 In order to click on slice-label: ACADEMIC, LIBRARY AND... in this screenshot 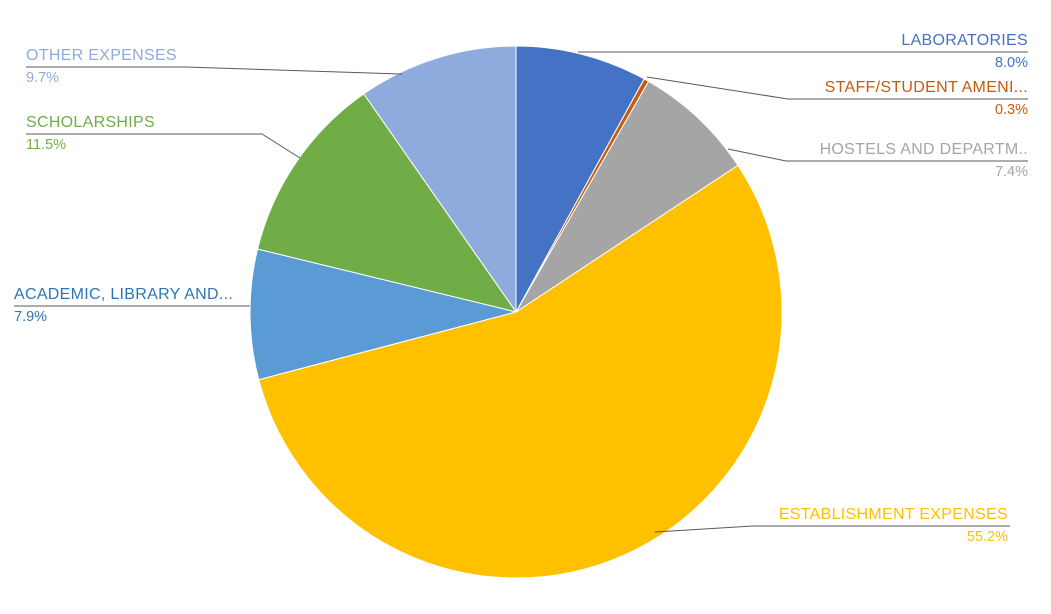, I will do `click(124, 294)`.